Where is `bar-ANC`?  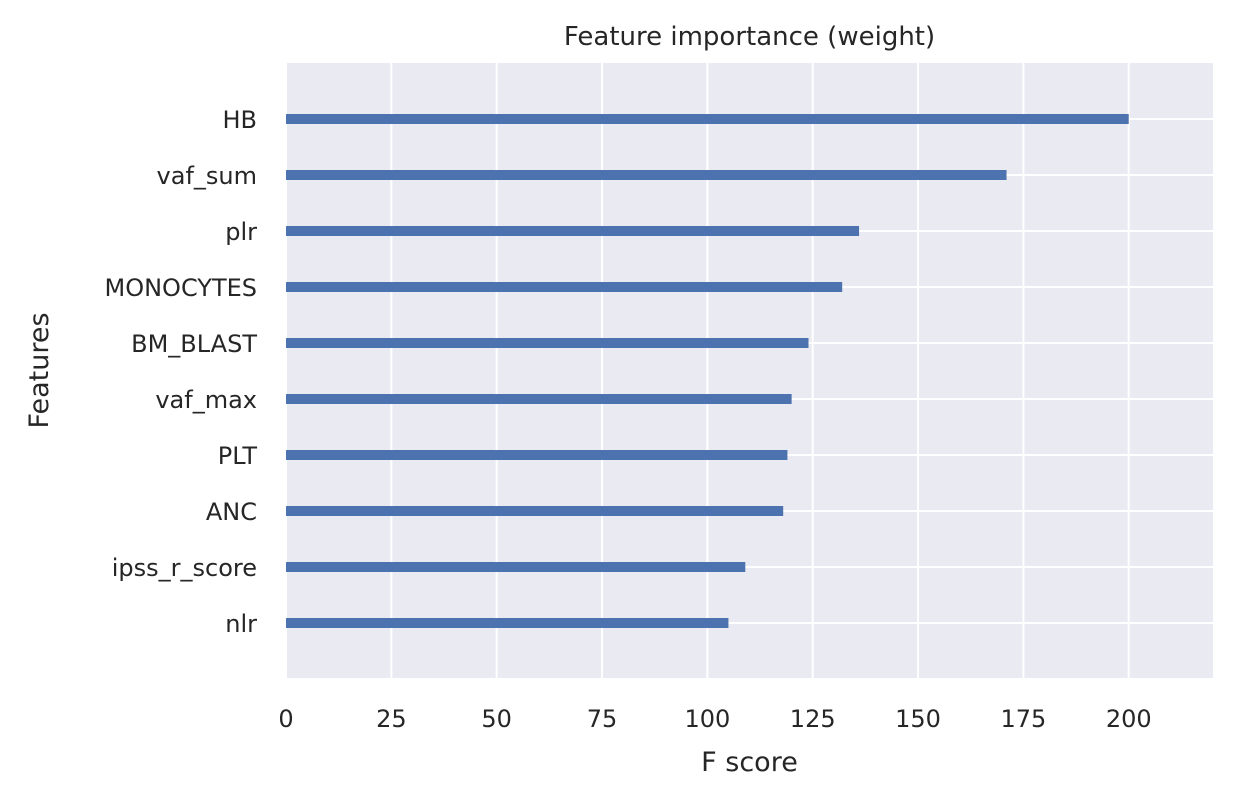 bar-ANC is located at coordinates (535, 511).